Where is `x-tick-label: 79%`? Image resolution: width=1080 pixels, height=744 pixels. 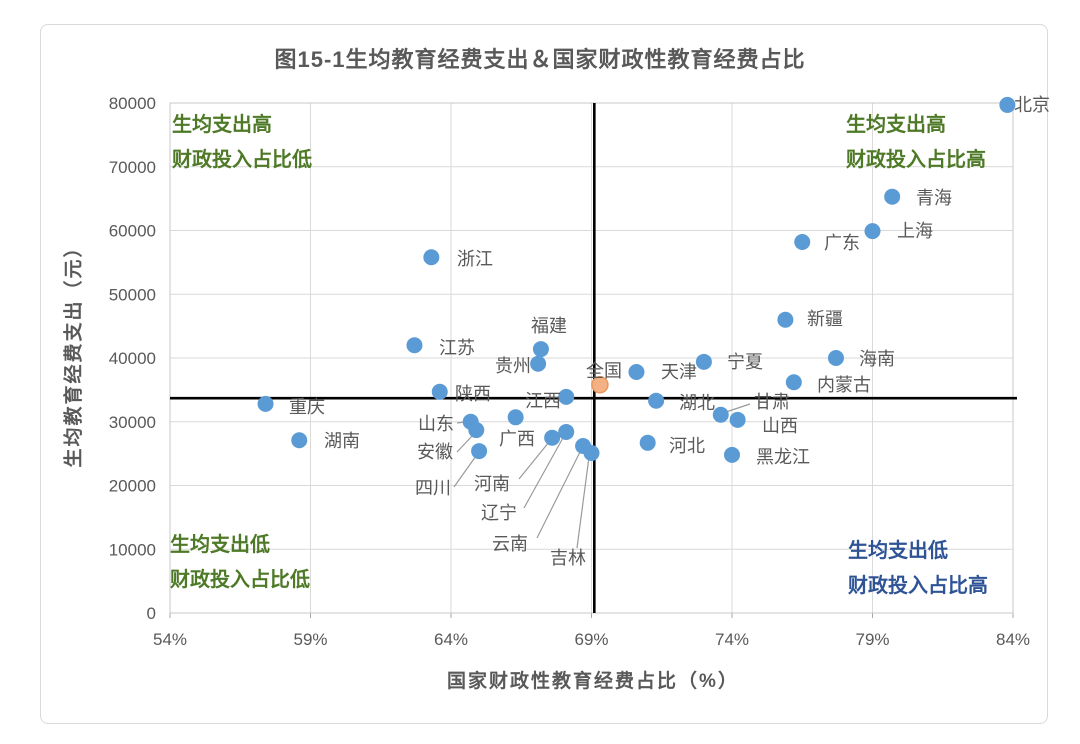
x-tick-label: 79% is located at coordinates (872, 639).